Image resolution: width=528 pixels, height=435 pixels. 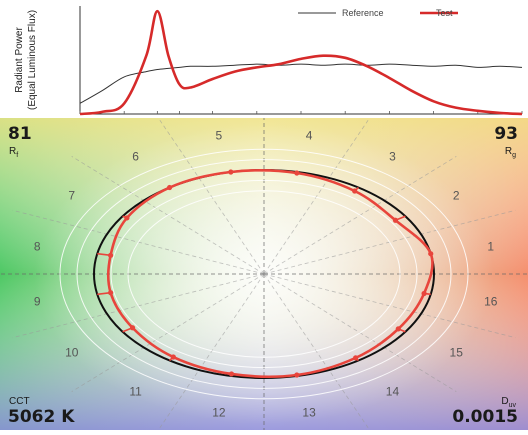 I want to click on hue-bin-label: 2, so click(x=456, y=195).